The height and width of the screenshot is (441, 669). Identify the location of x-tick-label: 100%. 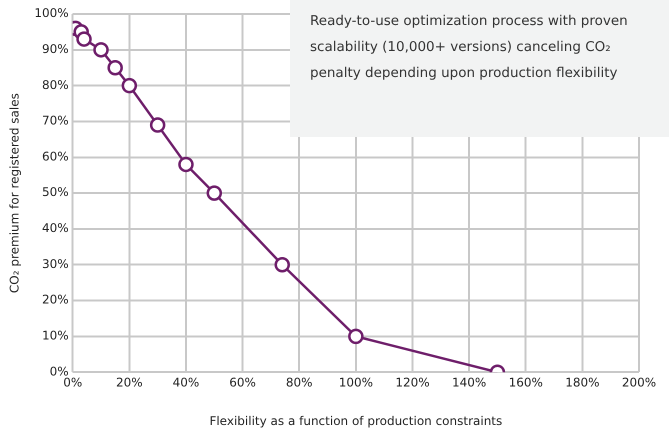
(356, 383).